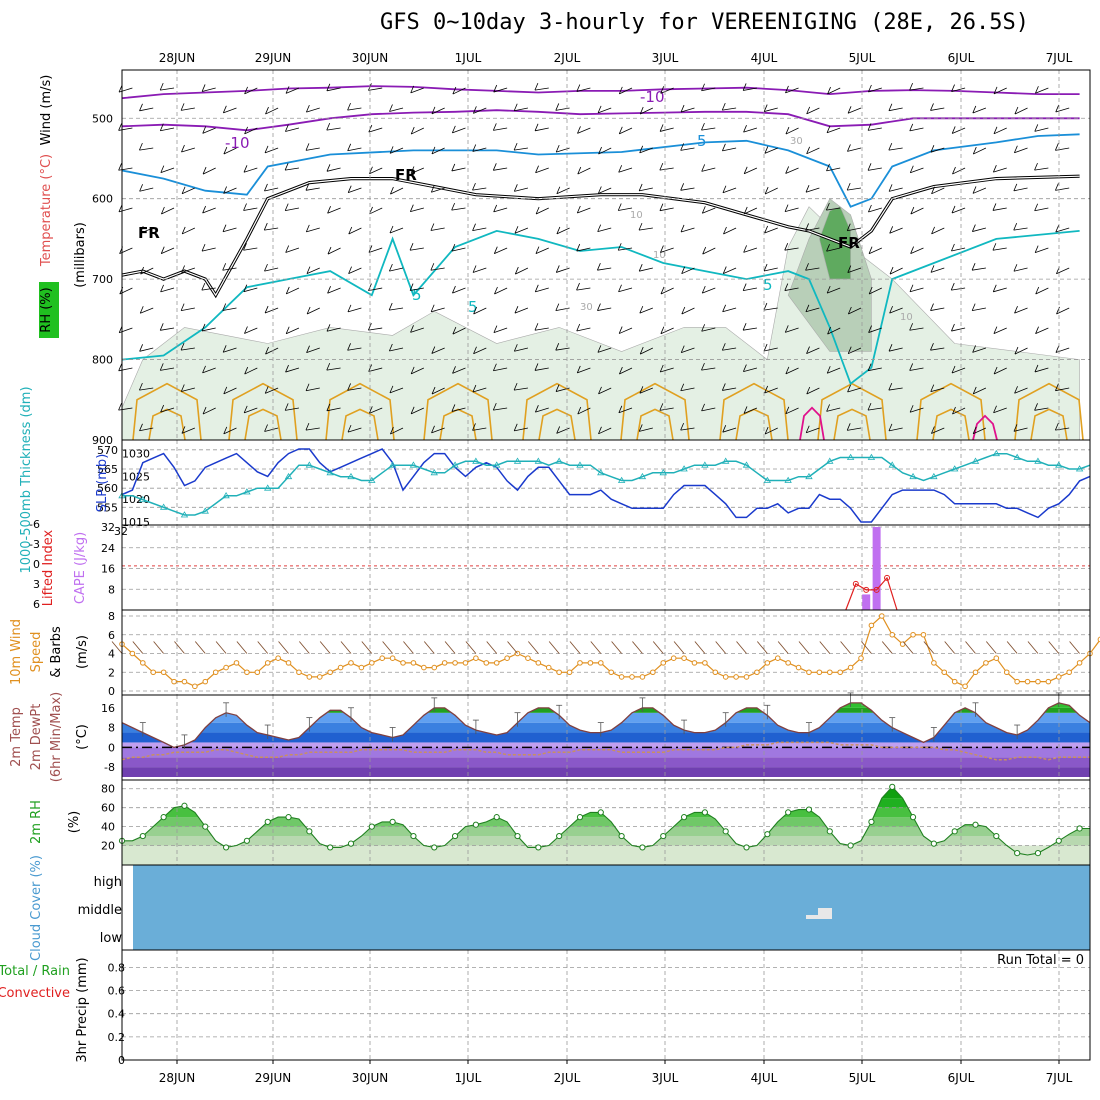 Image resolution: width=1100 pixels, height=1100 pixels. Describe the element at coordinates (109, 767) in the screenshot. I see `temp-tick: -8` at that location.